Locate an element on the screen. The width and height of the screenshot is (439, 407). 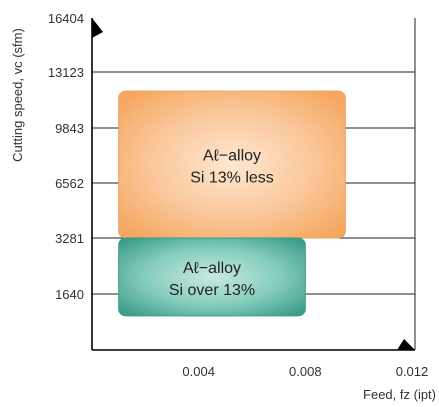
x-axis-arrow-icon is located at coordinates (406, 344).